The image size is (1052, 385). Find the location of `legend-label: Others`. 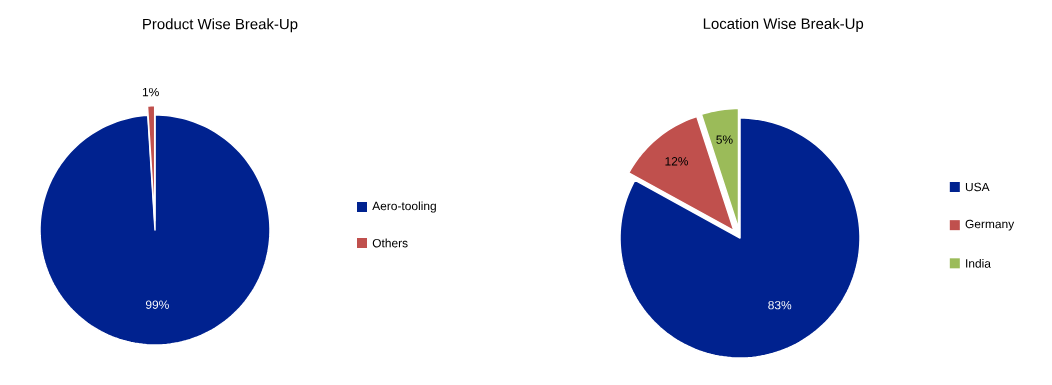

legend-label: Others is located at coordinates (390, 243).